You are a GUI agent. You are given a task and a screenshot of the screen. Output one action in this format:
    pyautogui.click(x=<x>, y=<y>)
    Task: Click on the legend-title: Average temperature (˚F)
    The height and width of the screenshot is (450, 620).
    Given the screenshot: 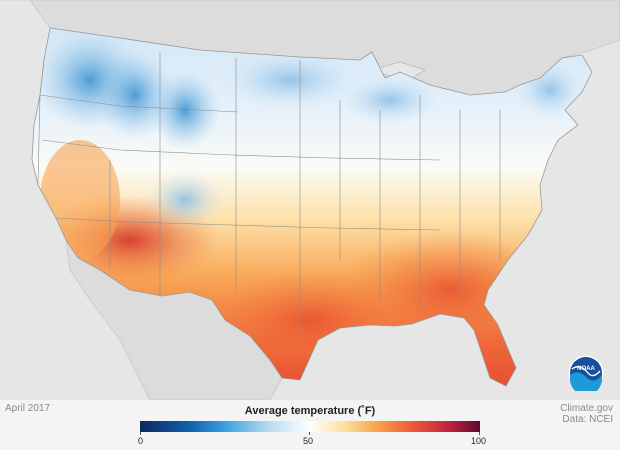 What is the action you would take?
    pyautogui.click(x=310, y=411)
    